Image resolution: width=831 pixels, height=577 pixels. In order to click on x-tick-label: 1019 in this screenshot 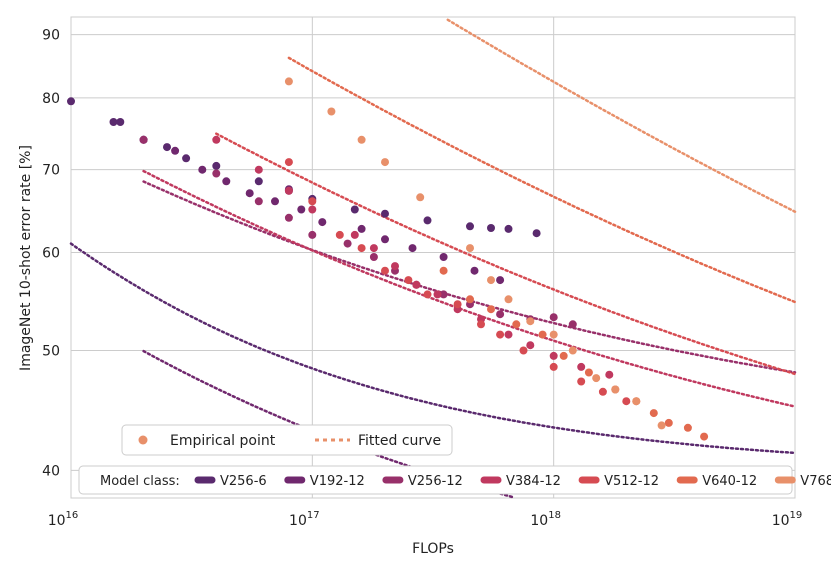, I will do `click(787, 519)`.